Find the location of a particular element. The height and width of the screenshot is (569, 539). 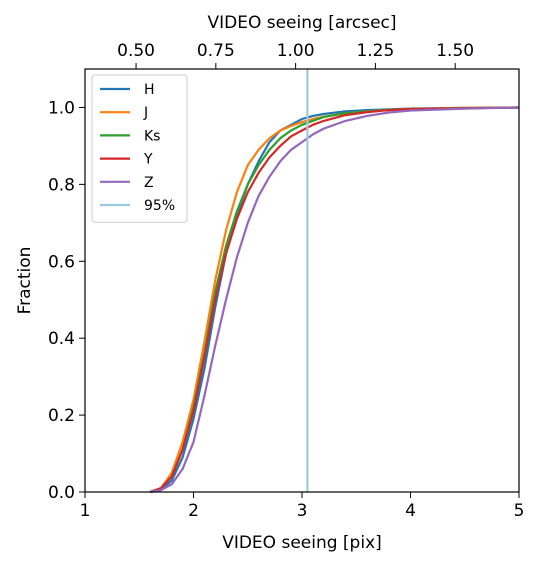

y-axis: 0.0 0.2 0.4 0.6 0.8 1.0 is located at coordinates (66, 300).